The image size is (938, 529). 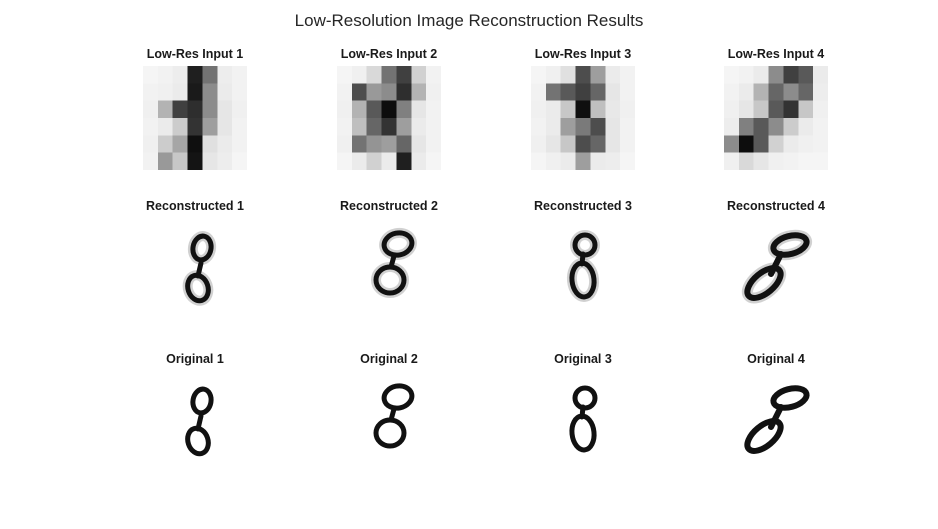 What do you see at coordinates (195, 206) in the screenshot?
I see `panel-title-reconstructed-1: Reconstructed 1` at bounding box center [195, 206].